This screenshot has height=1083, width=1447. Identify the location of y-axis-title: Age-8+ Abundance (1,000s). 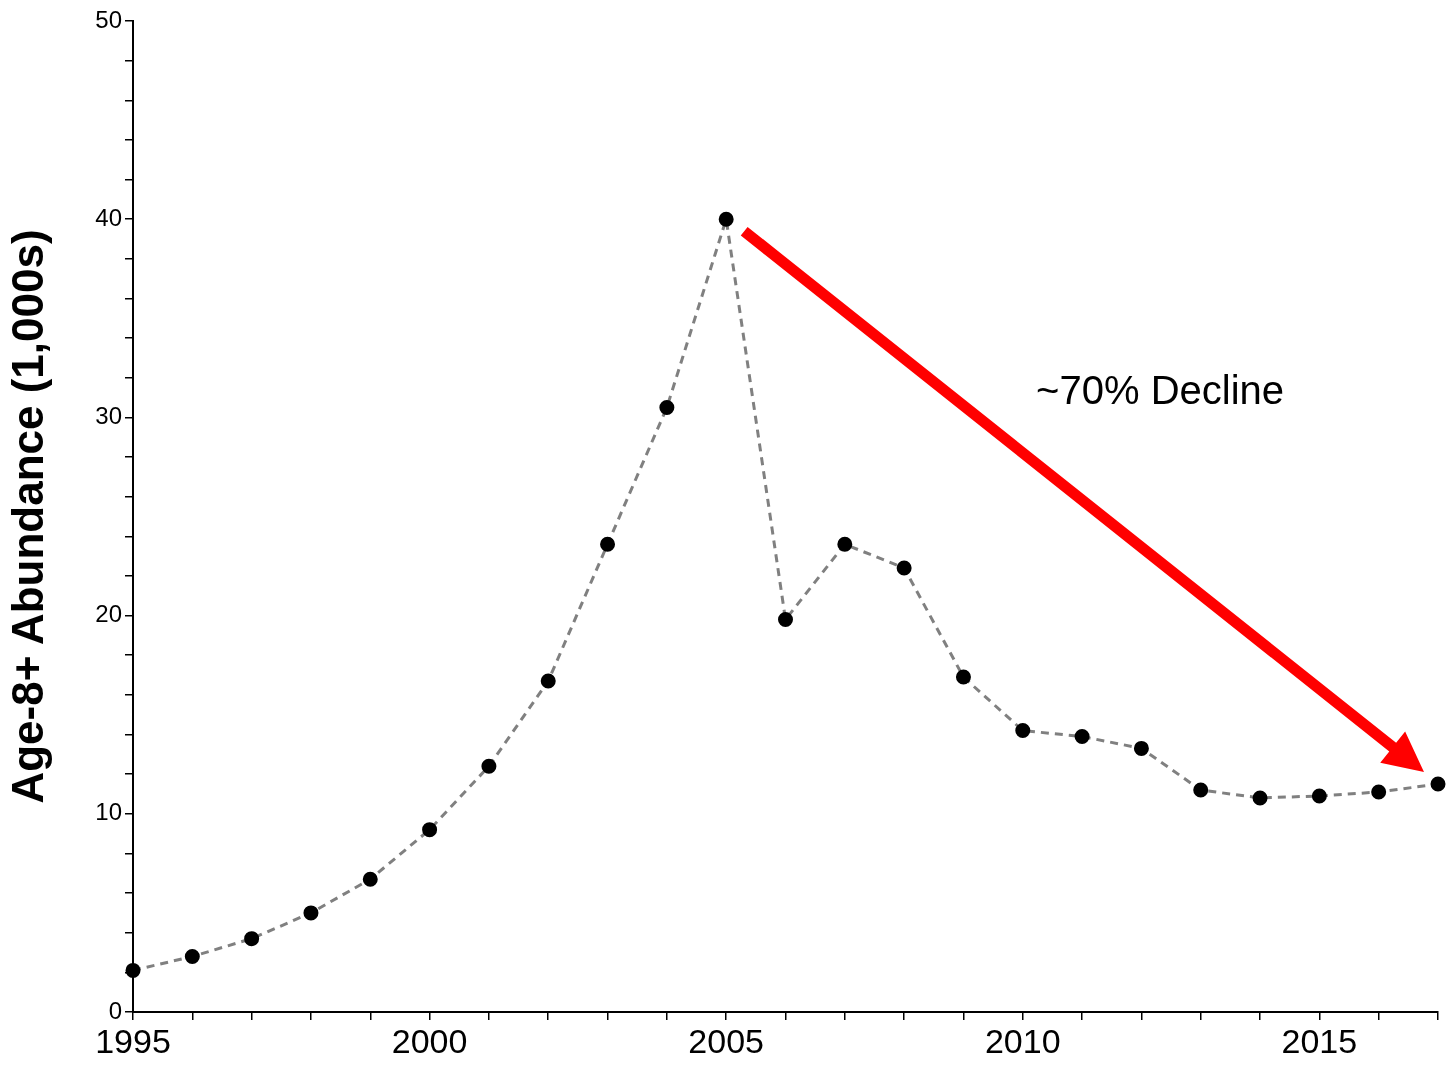
(27, 516).